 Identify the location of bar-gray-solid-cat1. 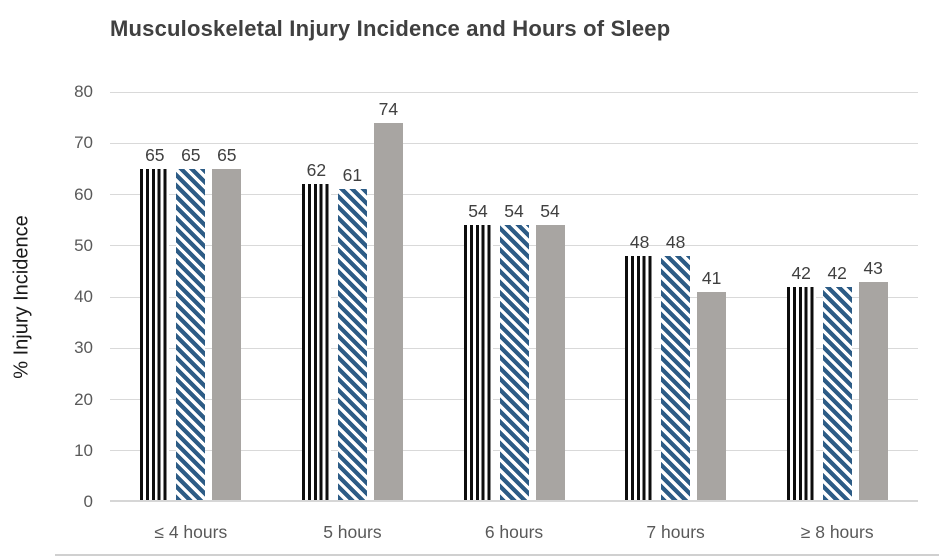
(227, 334).